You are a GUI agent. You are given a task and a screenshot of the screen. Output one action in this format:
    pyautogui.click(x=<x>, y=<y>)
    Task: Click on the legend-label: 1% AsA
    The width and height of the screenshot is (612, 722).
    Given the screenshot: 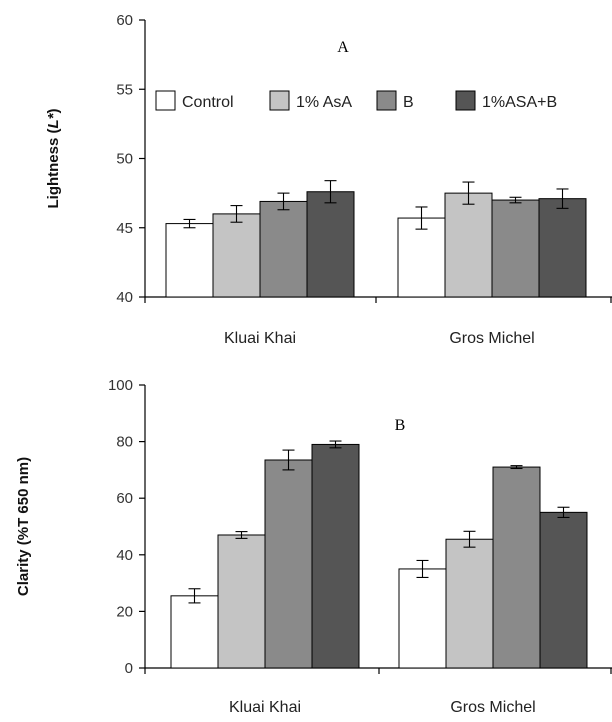 What is the action you would take?
    pyautogui.click(x=324, y=102)
    